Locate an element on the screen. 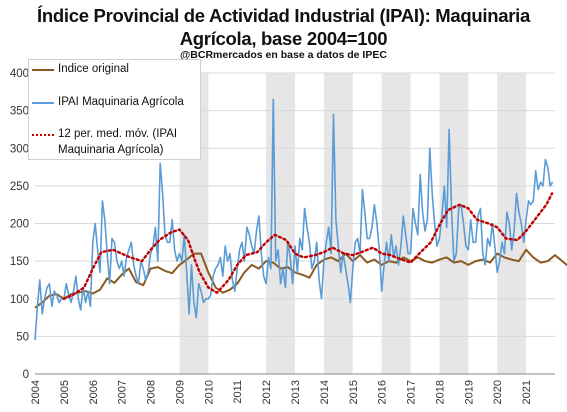  x-tick-label-2013: 2013 is located at coordinates (296, 392).